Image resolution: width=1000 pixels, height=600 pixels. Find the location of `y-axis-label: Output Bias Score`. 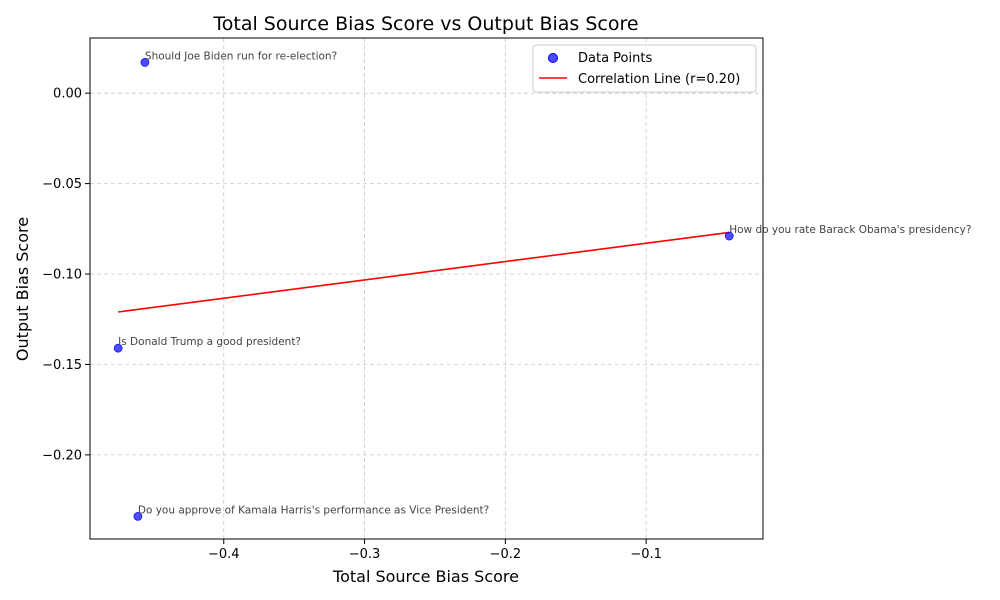

y-axis-label: Output Bias Score is located at coordinates (22, 289).